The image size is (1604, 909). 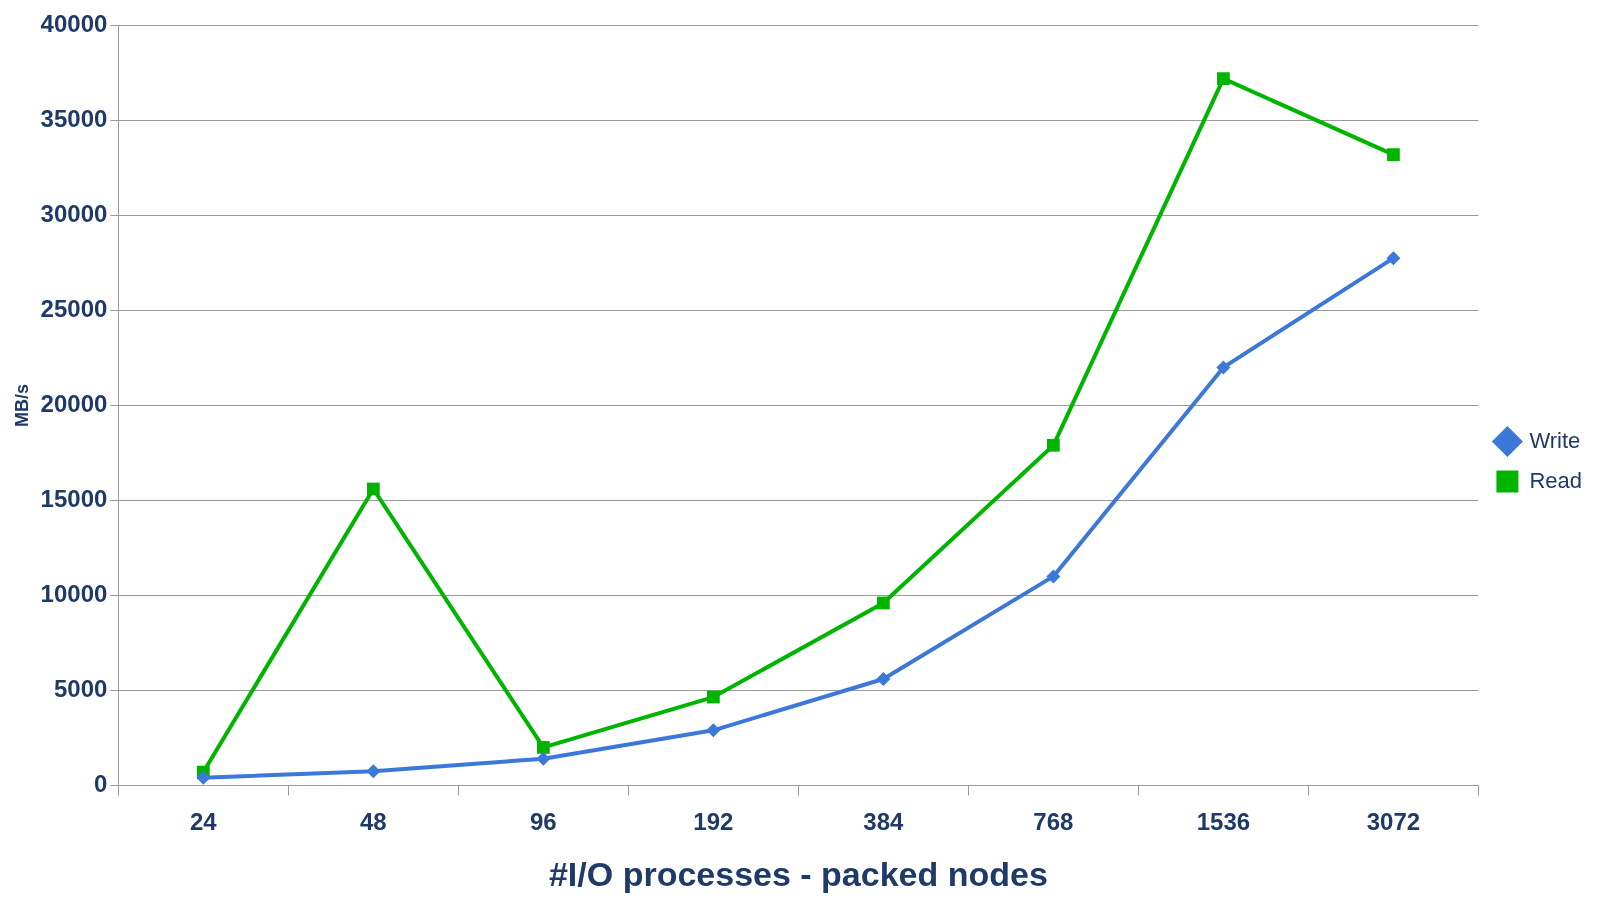 I want to click on x-tick-label: 48, so click(x=373, y=822).